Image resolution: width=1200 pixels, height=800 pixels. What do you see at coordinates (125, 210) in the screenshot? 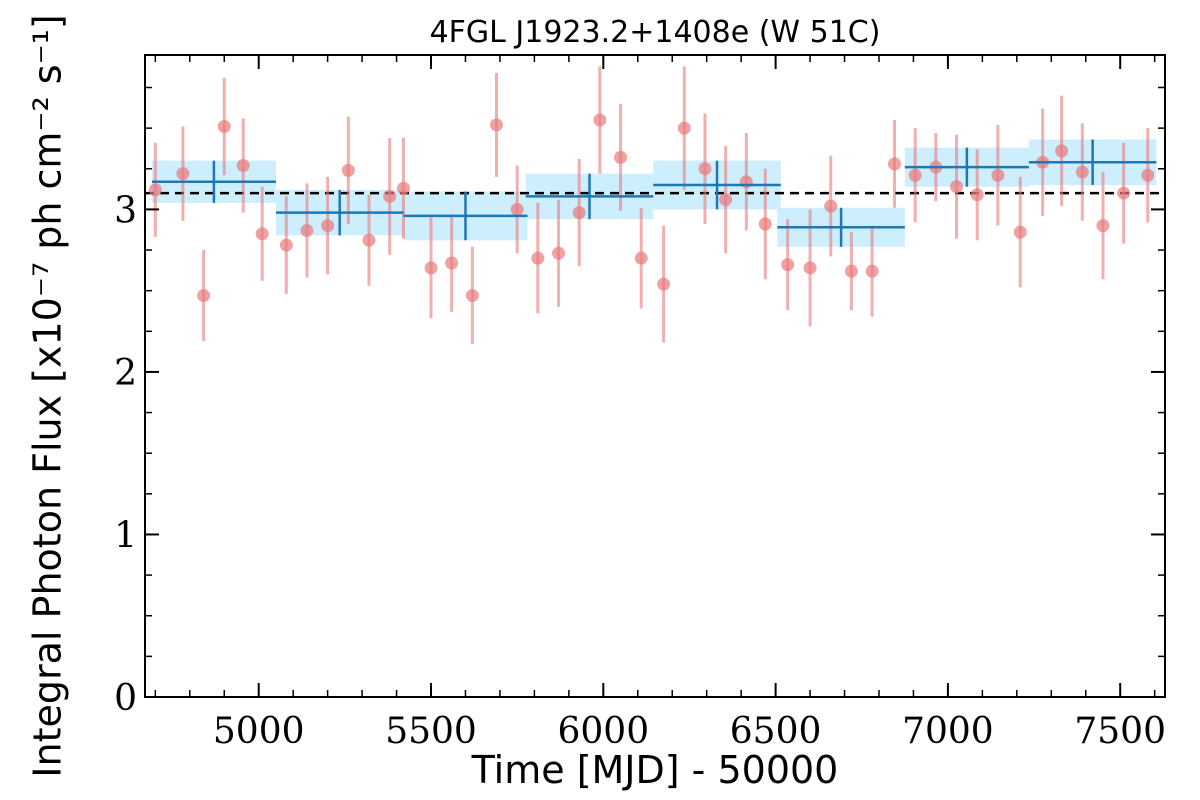
I see `y-tick-label: 3` at bounding box center [125, 210].